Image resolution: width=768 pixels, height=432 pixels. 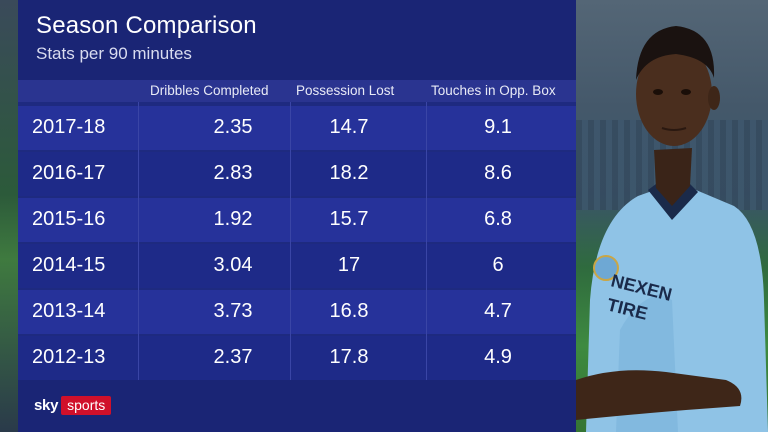 I want to click on table-row: 2013-14 3.73 16.8 4.7, so click(x=297, y=312).